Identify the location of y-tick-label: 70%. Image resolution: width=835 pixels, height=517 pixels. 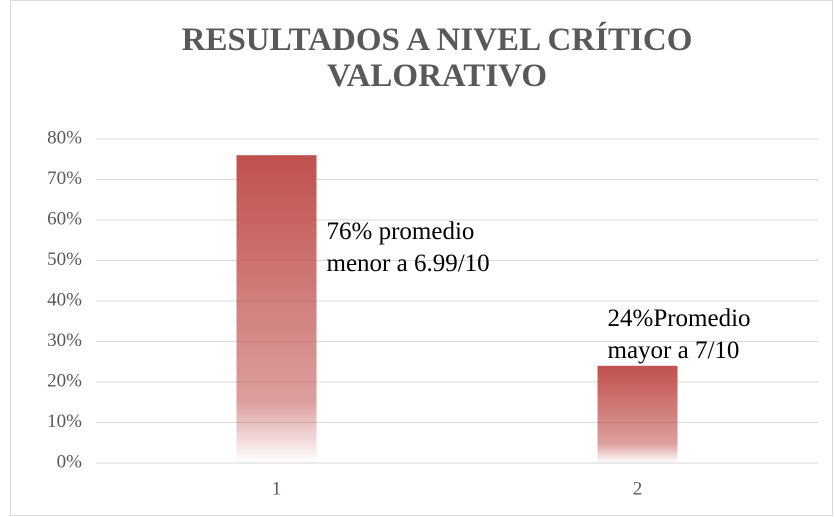
(64, 178).